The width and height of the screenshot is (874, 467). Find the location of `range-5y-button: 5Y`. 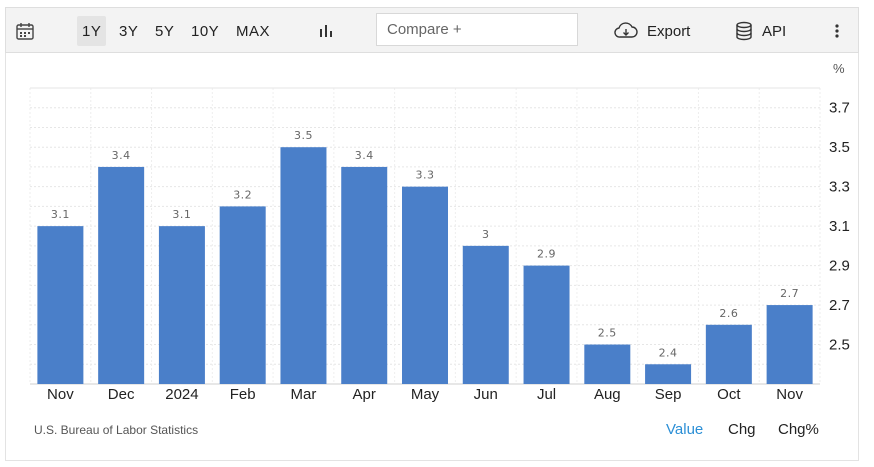

range-5y-button: 5Y is located at coordinates (165, 31).